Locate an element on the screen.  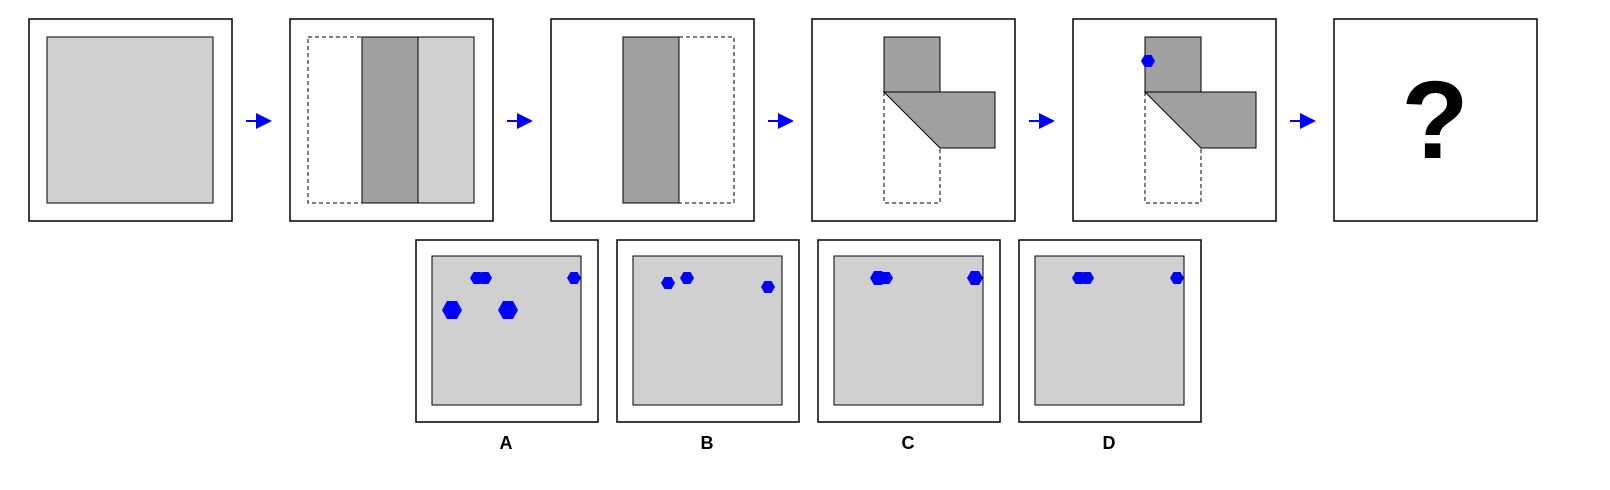
step-3-folded-strip is located at coordinates (651, 120).